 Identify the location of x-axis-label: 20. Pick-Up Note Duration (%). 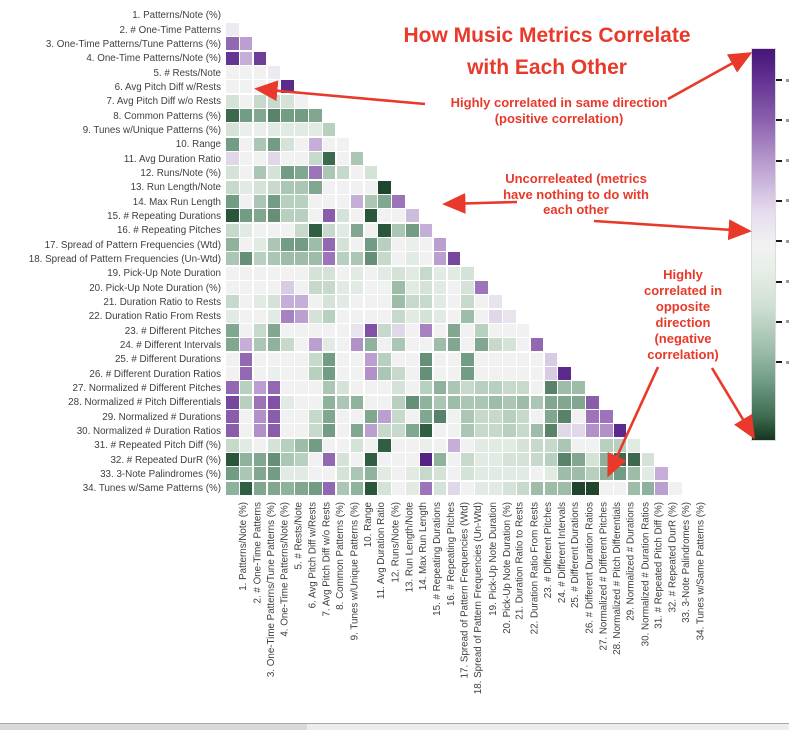
(507, 568).